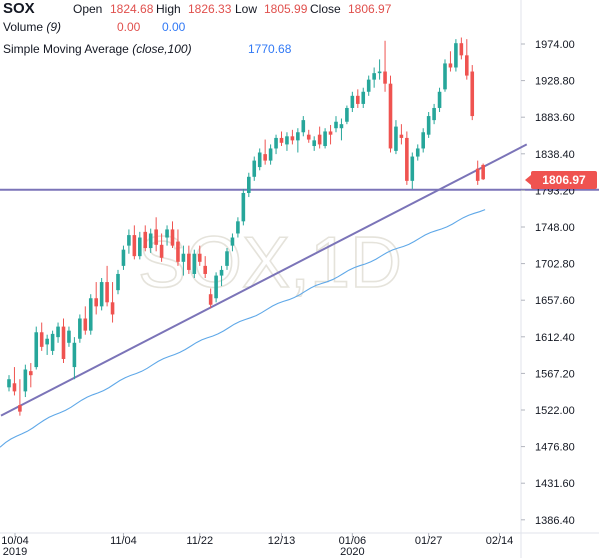 The image size is (599, 558). What do you see at coordinates (210, 9) in the screenshot?
I see `high-value: 1826.33` at bounding box center [210, 9].